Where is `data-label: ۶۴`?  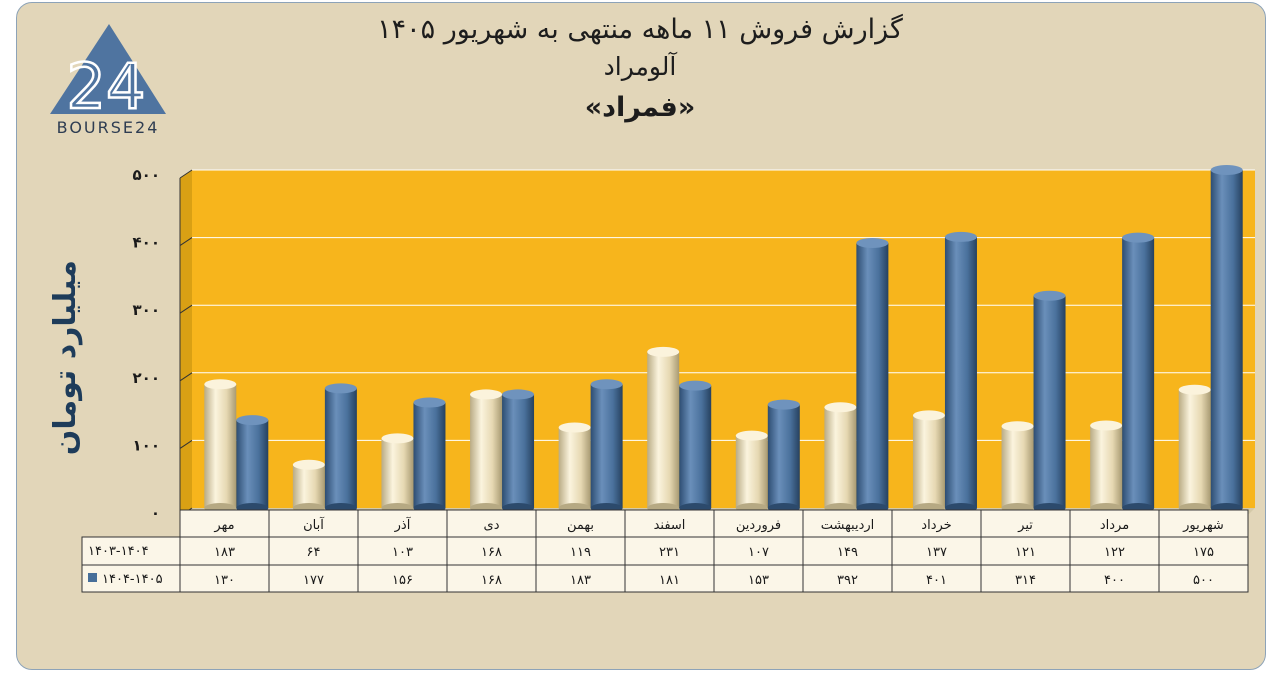 data-label: ۶۴ is located at coordinates (314, 552).